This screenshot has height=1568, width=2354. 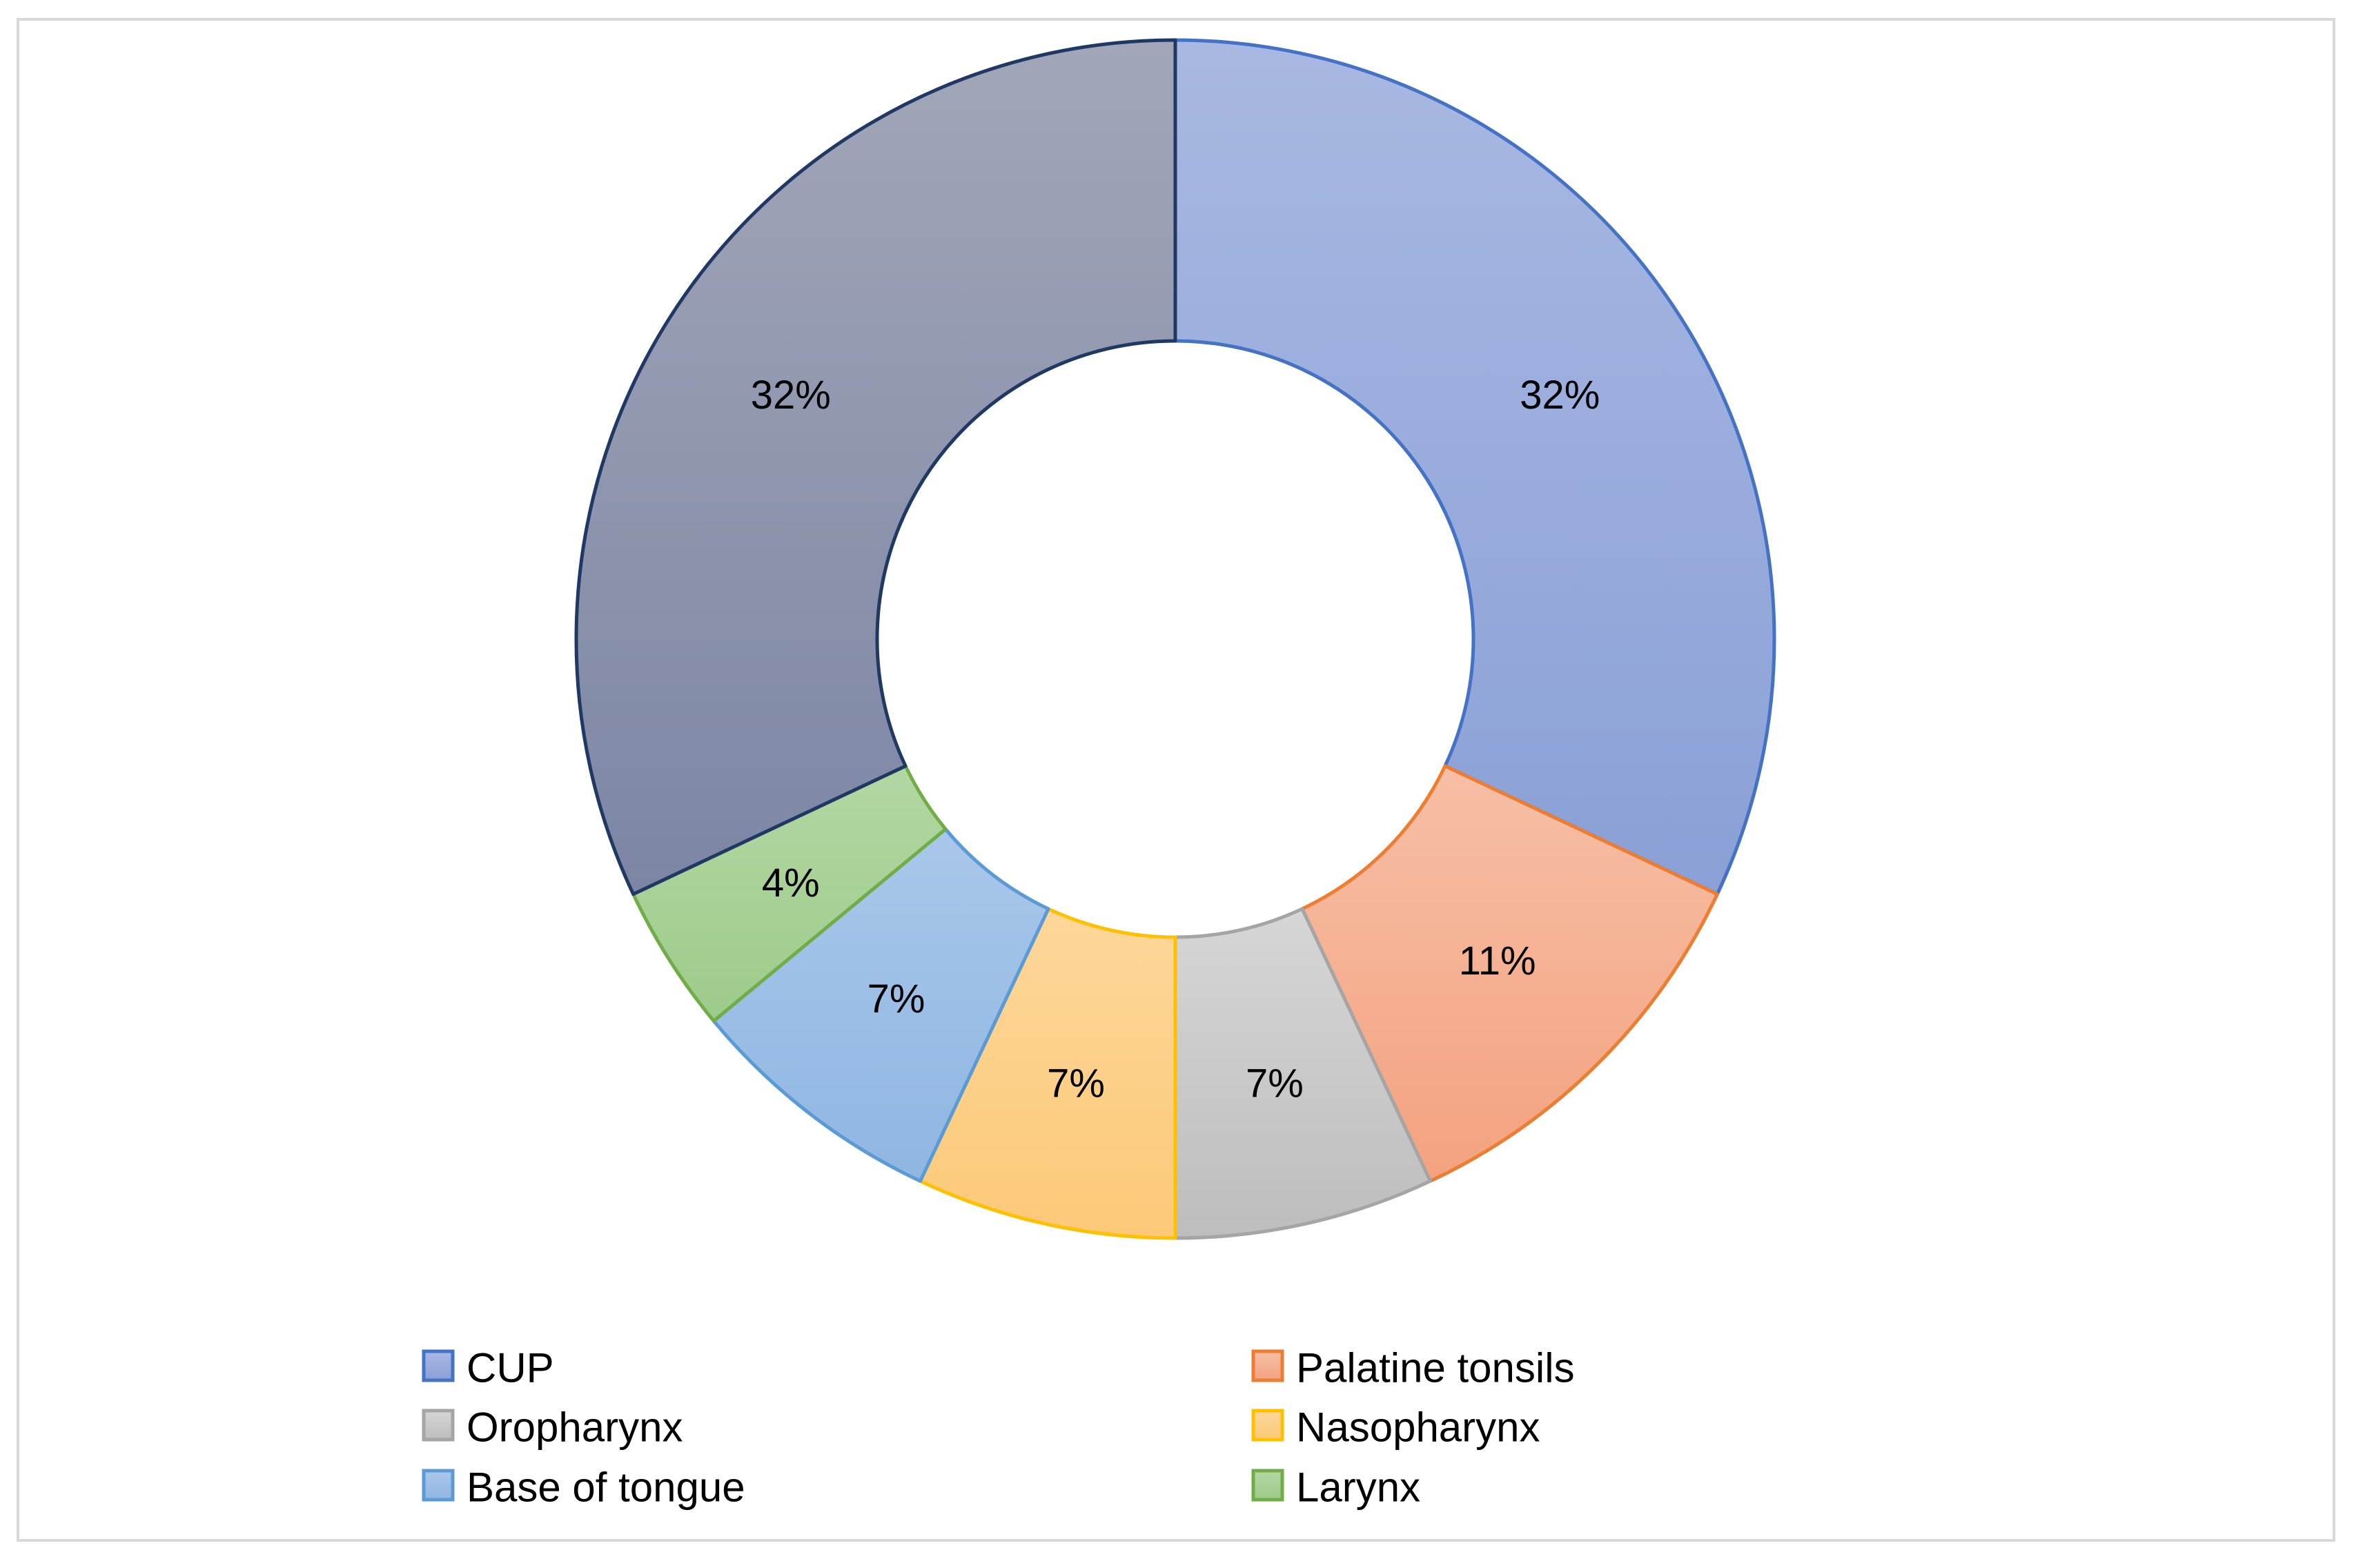 What do you see at coordinates (896, 999) in the screenshot?
I see `data-label-base-of-tongue: 7%` at bounding box center [896, 999].